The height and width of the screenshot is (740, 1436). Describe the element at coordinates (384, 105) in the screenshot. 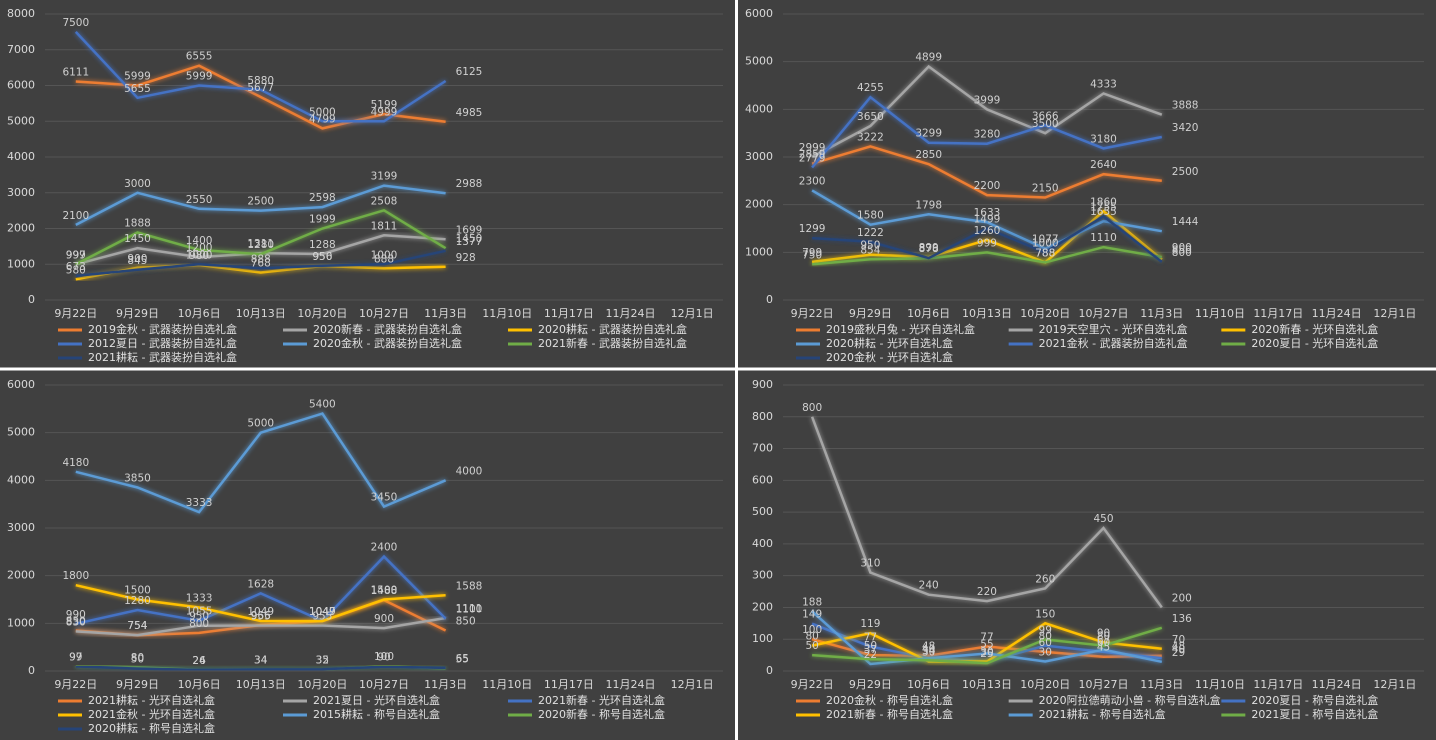

I see `value-label: 5199` at that location.